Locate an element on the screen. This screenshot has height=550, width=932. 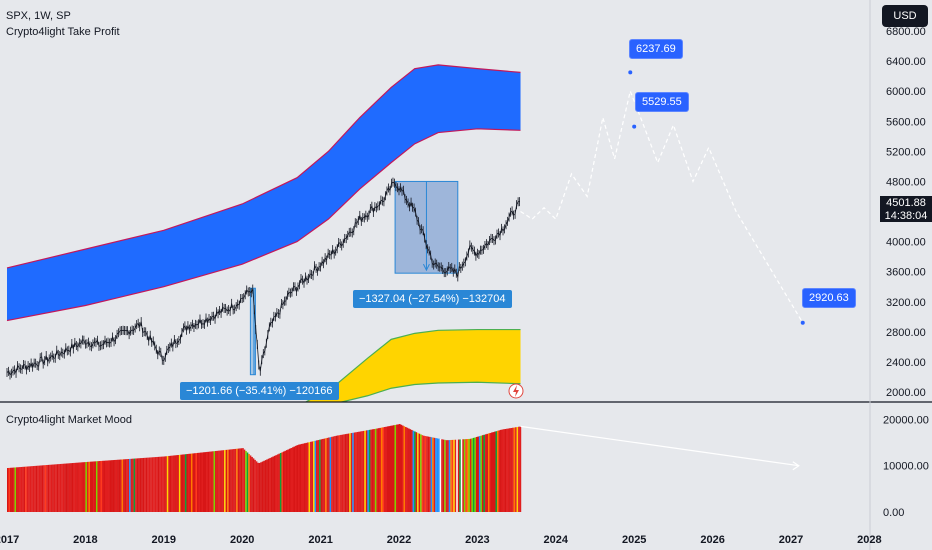
measure-label-2020: −1201.66 (−35.41%) −120166 is located at coordinates (259, 391).